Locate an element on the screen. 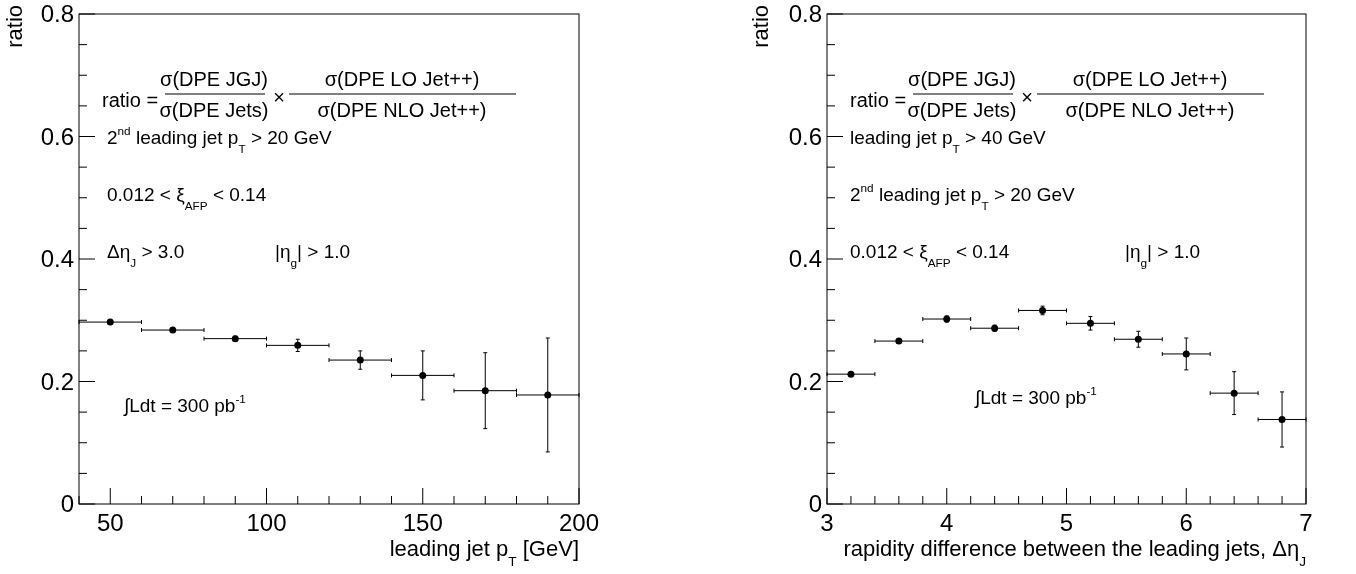 The width and height of the screenshot is (1356, 574). annotation: leading jet p$_{T}$ > 40 GeV is located at coordinates (948, 141).